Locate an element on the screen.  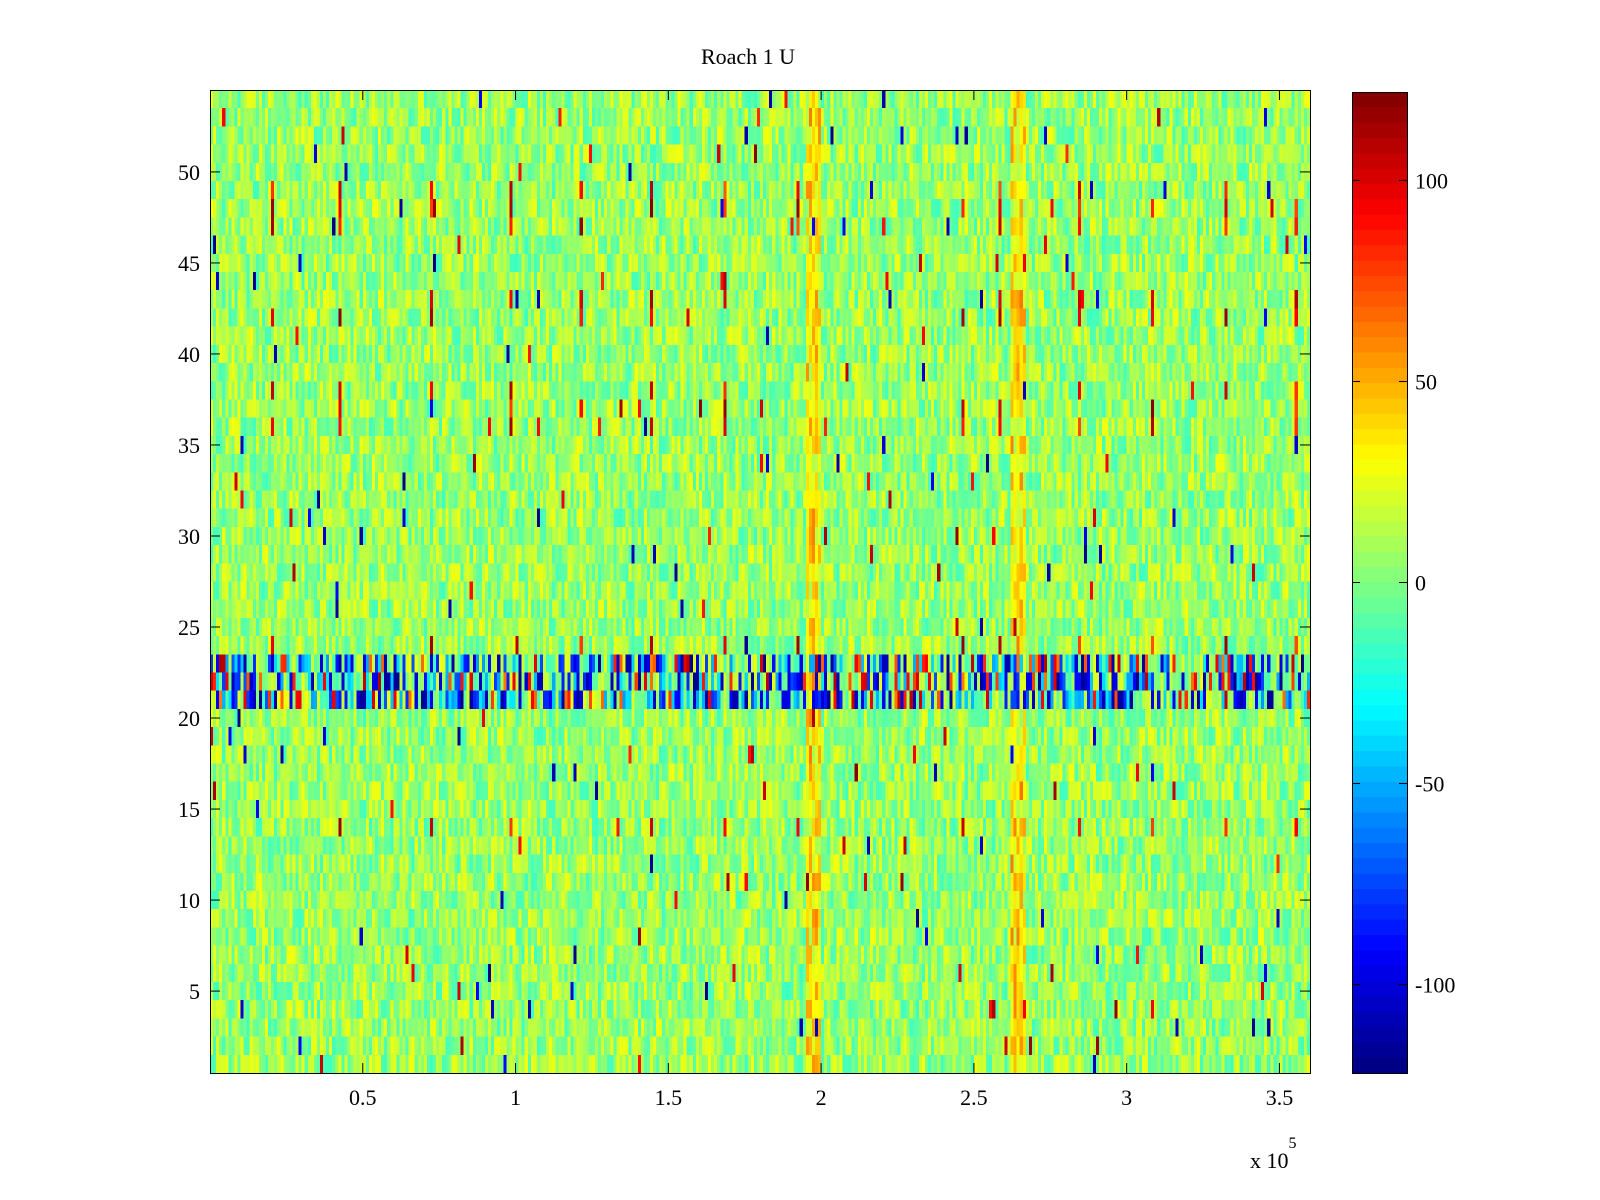
x-tick-label: 2 is located at coordinates (821, 1097).